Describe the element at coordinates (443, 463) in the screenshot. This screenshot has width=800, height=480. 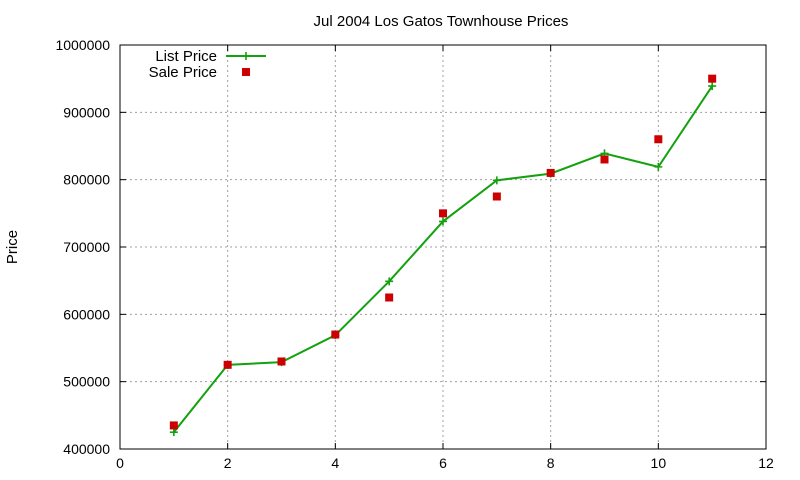
I see `x-tick-label: 6` at that location.